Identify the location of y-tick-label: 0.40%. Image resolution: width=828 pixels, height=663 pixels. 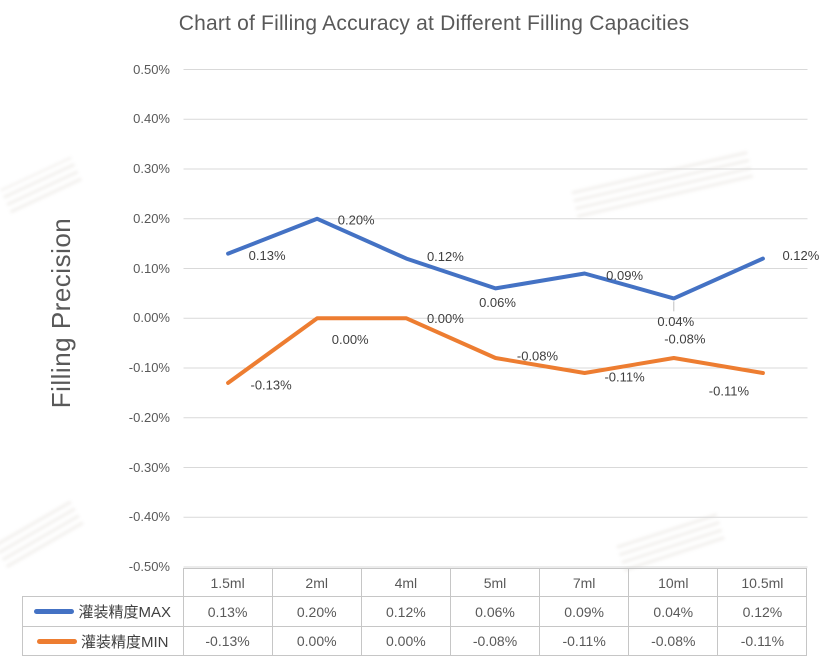
(151, 119).